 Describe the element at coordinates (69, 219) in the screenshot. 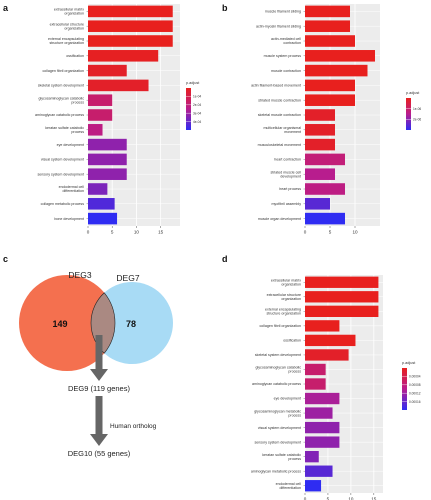

I see `category-label: bone development` at that location.